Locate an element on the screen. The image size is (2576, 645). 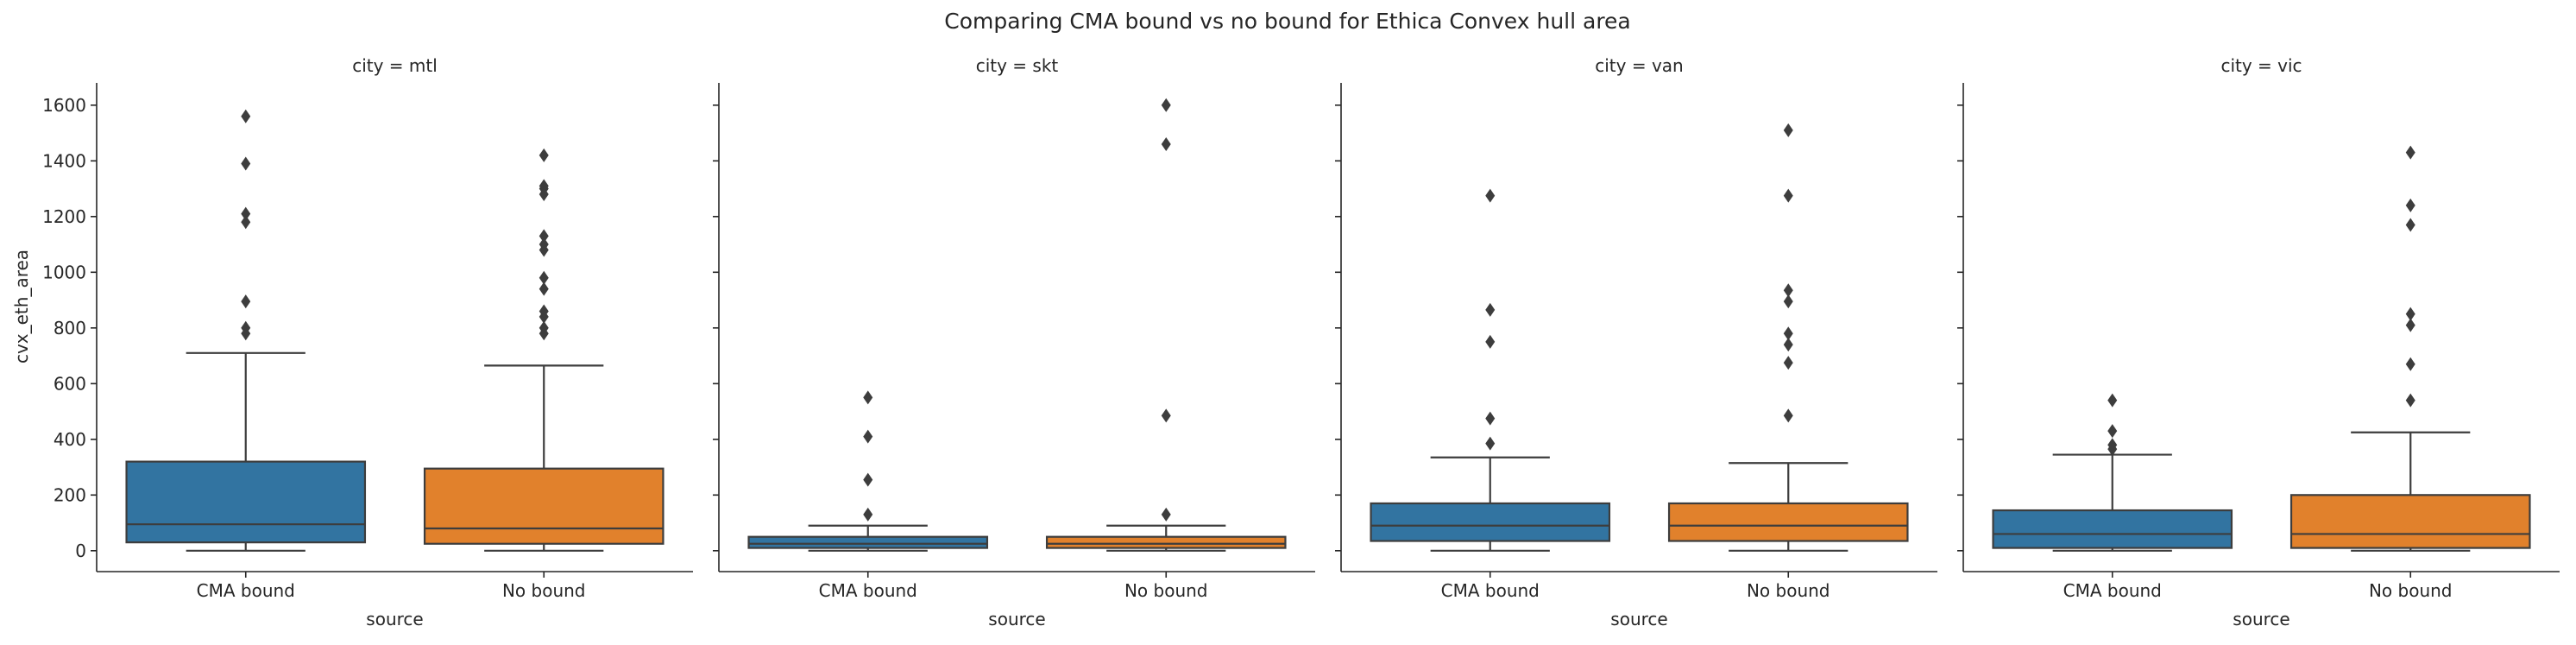
y-tick-label: 200 is located at coordinates (70, 494).